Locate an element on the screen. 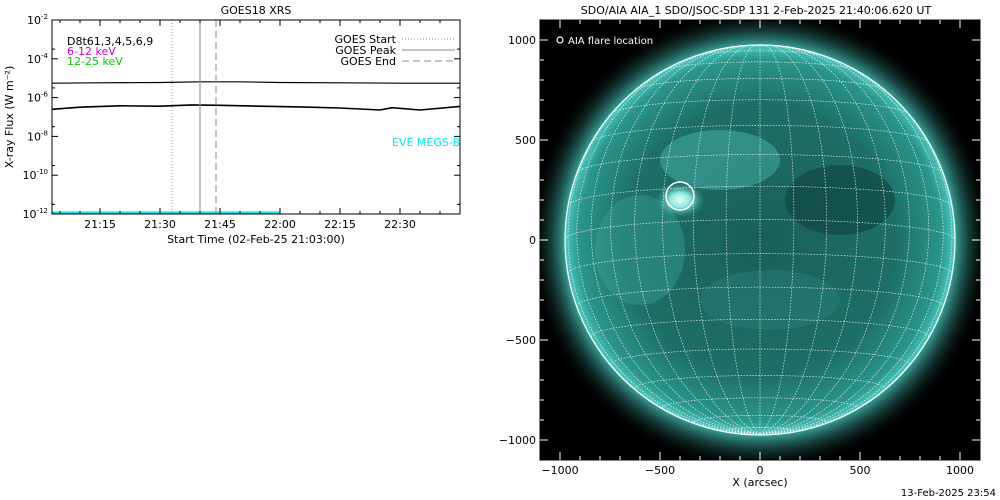  aia-x-tick-label: −500 is located at coordinates (660, 470).